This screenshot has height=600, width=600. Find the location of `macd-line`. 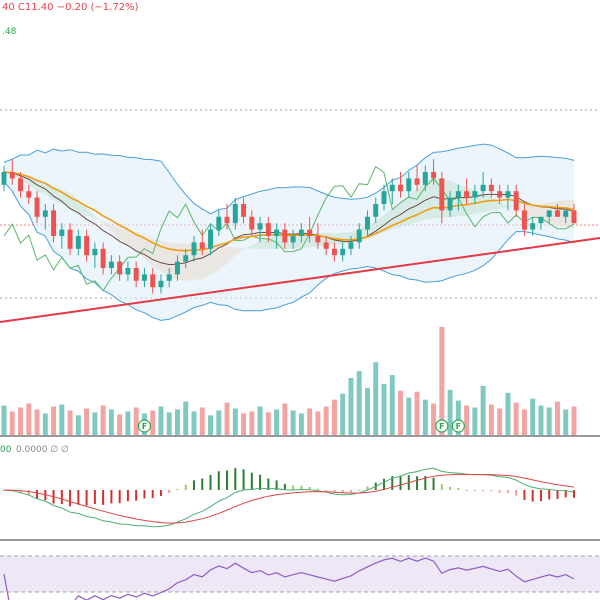

macd-line is located at coordinates (289, 497).